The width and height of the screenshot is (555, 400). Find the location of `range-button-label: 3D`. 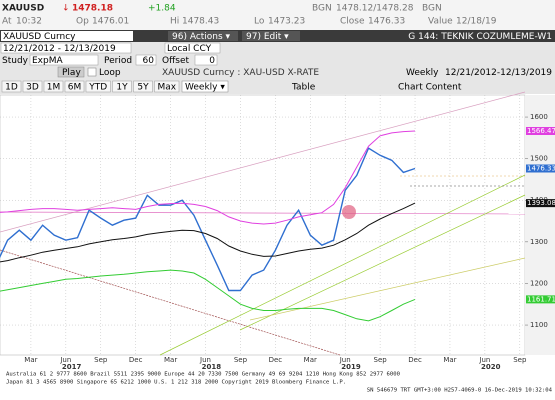

range-button-label: 3D is located at coordinates (32, 88).